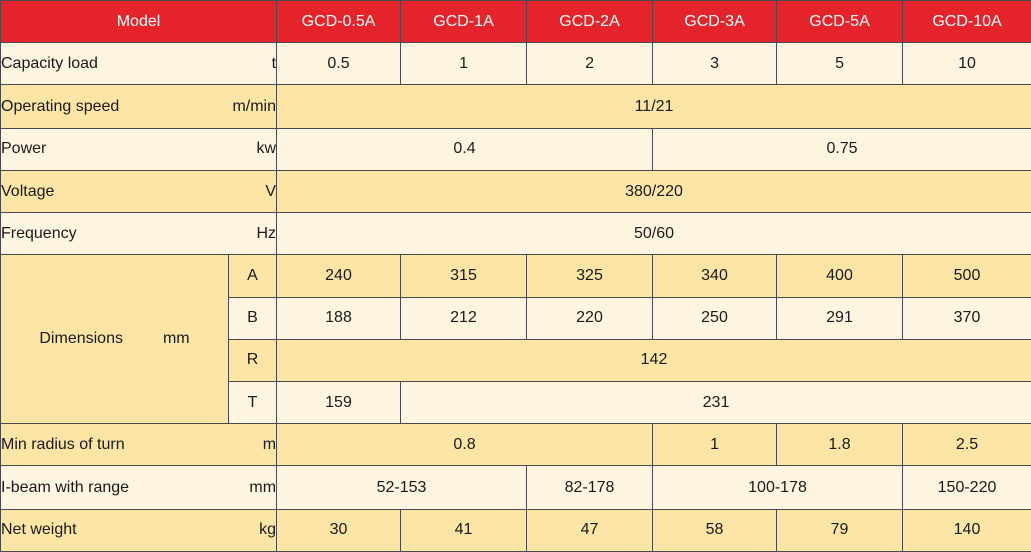 The width and height of the screenshot is (1031, 552). I want to click on capacity-label: Capacity load, so click(49, 63).